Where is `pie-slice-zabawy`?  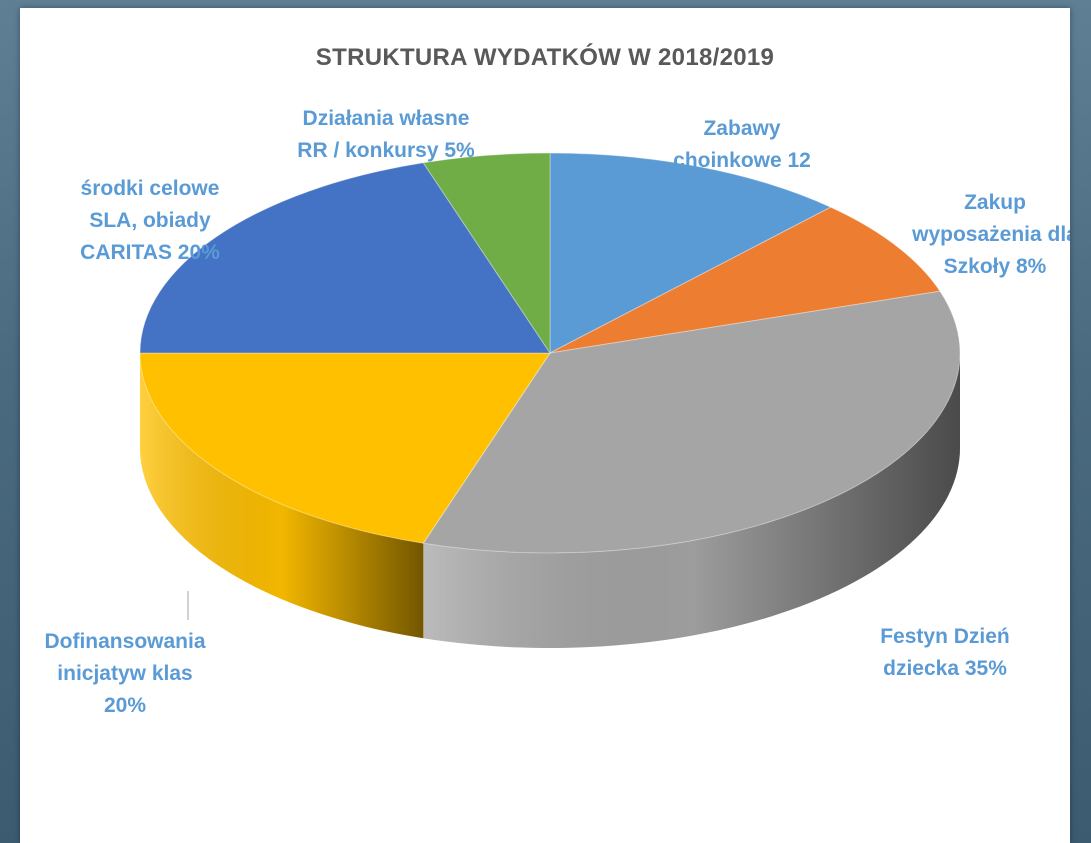 pie-slice-zabawy is located at coordinates (690, 253).